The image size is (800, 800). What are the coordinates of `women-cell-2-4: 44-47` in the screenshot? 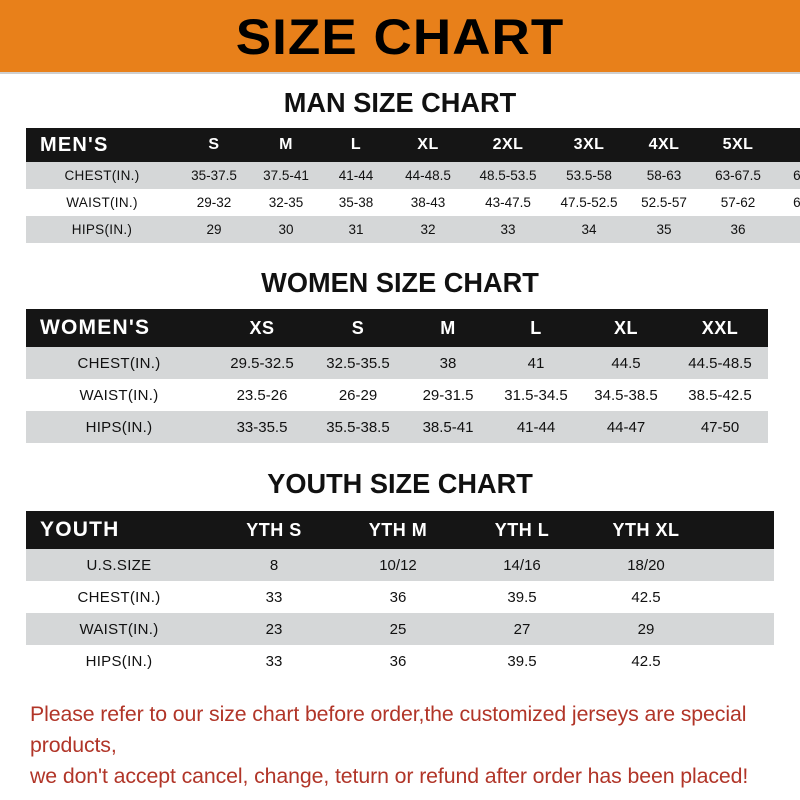 It's located at (626, 427).